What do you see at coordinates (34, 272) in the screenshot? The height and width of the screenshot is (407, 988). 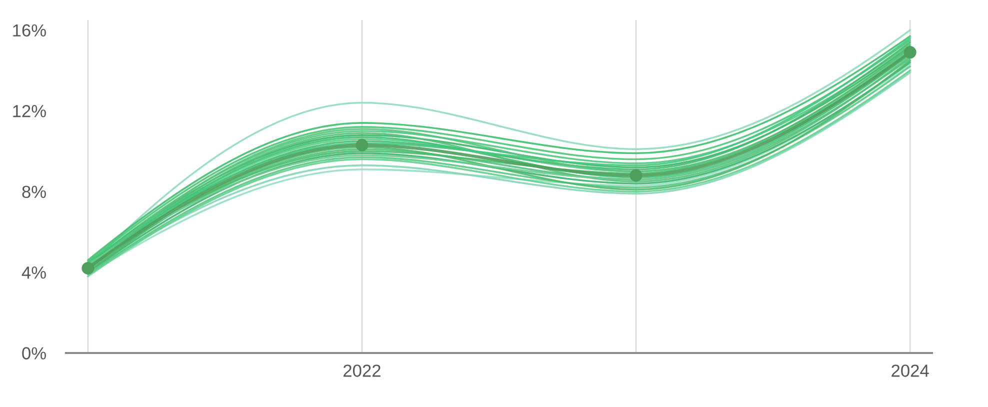 I see `y-tick-label: 4%` at bounding box center [34, 272].